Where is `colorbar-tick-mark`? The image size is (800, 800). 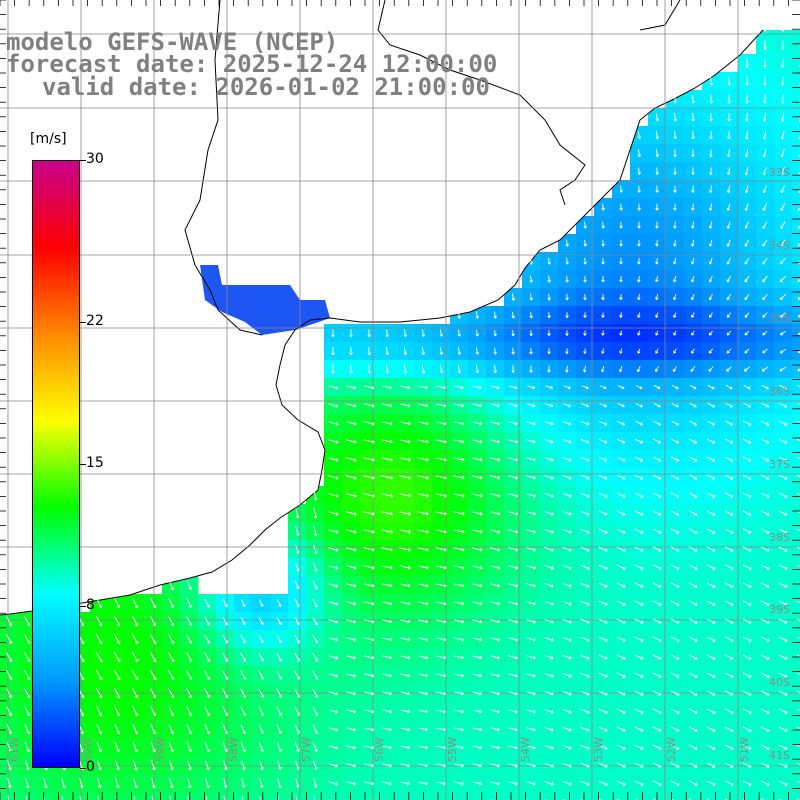
colorbar-tick-mark is located at coordinates (83, 160).